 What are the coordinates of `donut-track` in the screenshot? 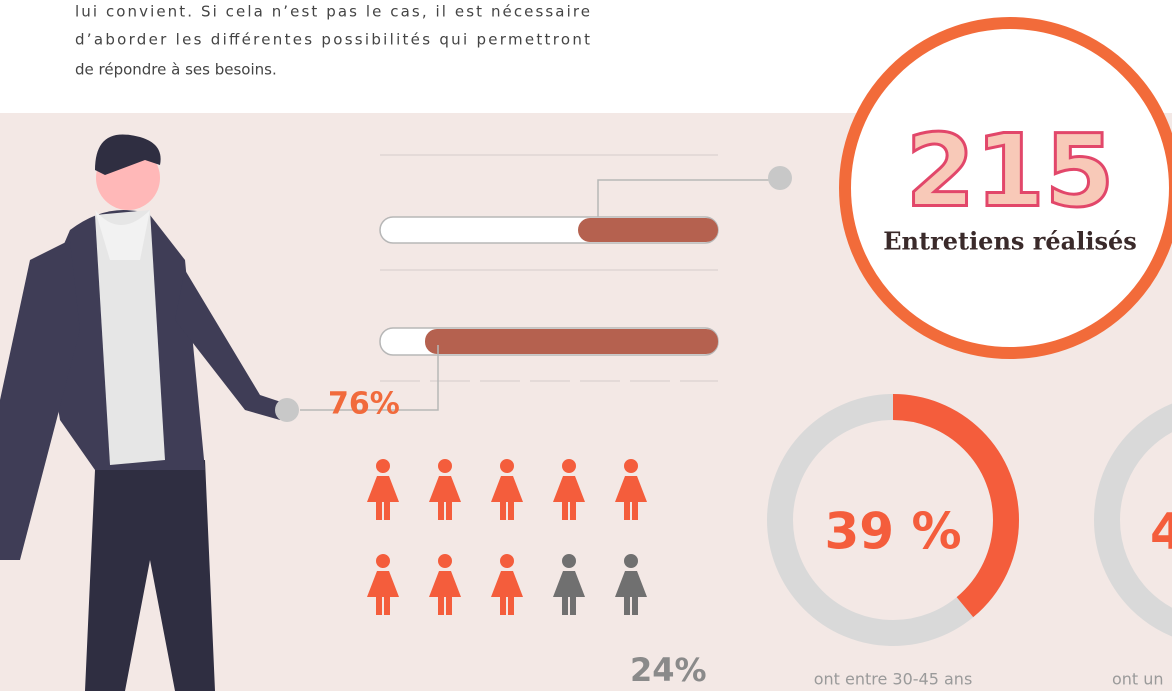 It's located at (1133, 520).